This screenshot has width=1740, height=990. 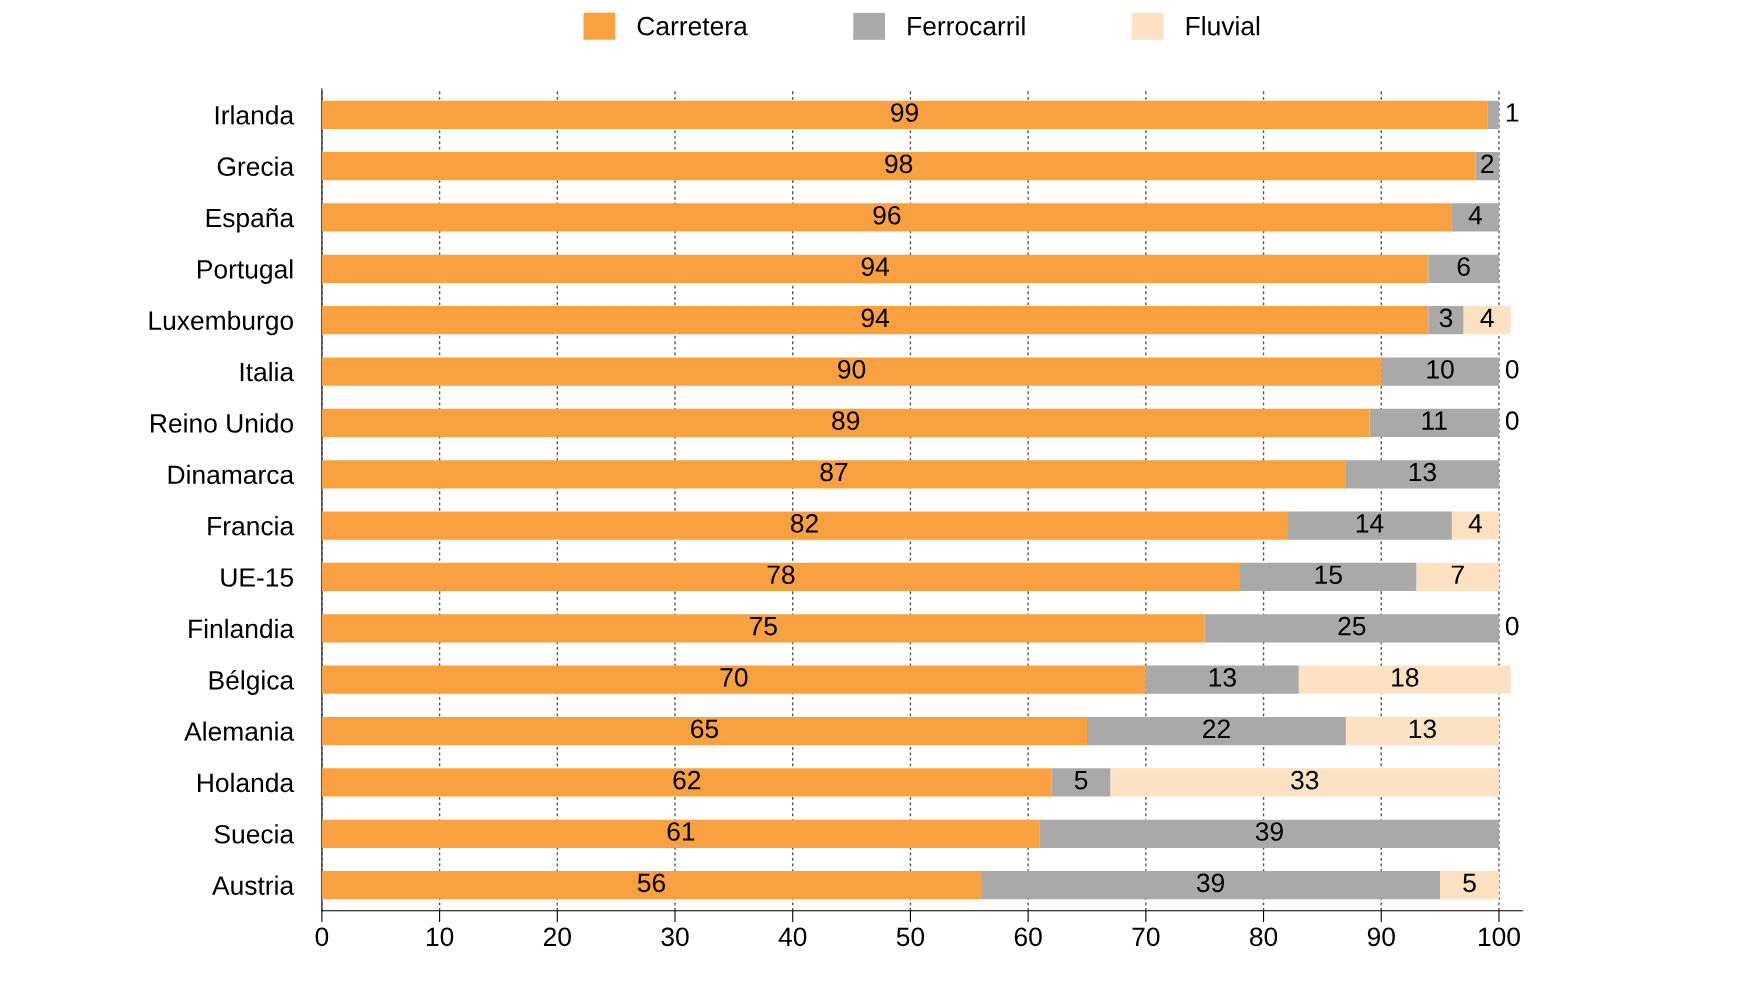 What do you see at coordinates (252, 682) in the screenshot?
I see `y-tick-label: Bélgica` at bounding box center [252, 682].